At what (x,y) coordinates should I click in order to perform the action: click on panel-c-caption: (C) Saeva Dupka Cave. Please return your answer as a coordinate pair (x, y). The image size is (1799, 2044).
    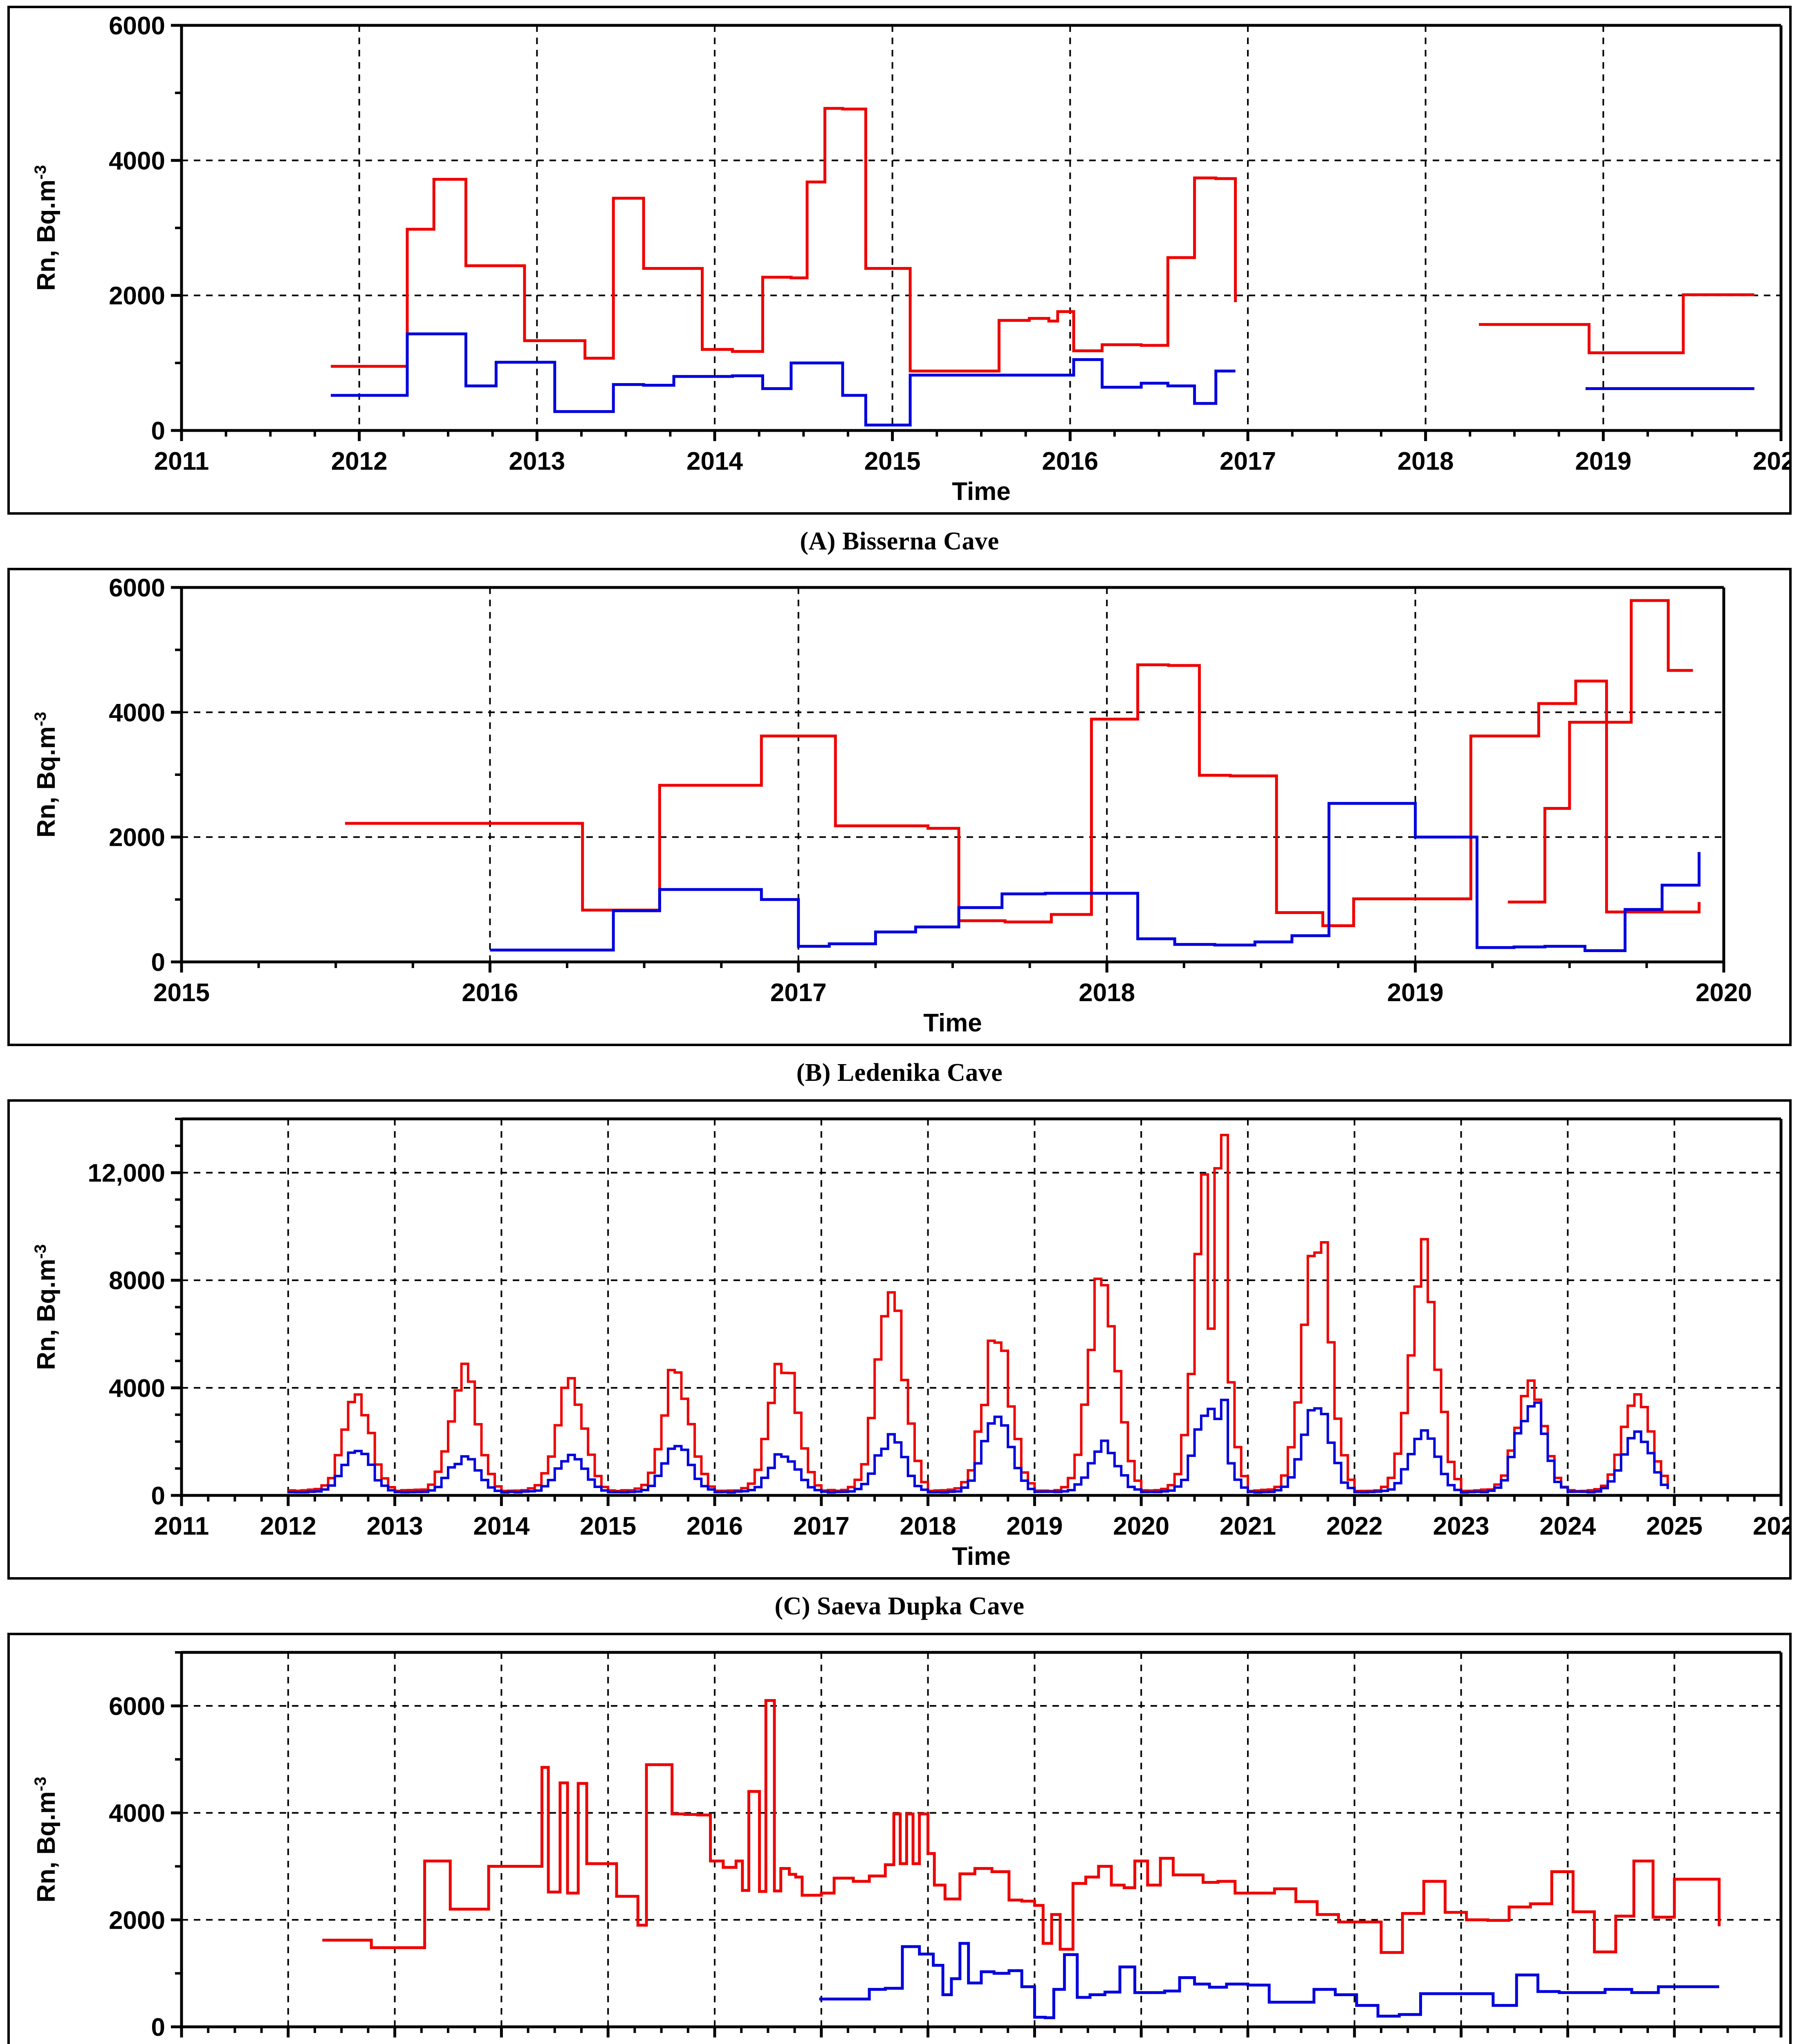
    Looking at the image, I should click on (899, 1606).